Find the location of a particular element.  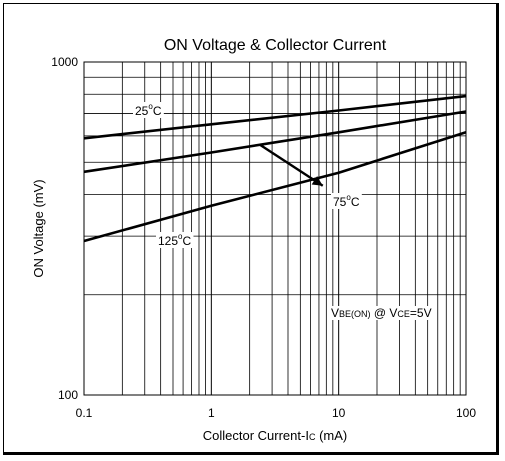

label-75c: 75oC is located at coordinates (346, 201).